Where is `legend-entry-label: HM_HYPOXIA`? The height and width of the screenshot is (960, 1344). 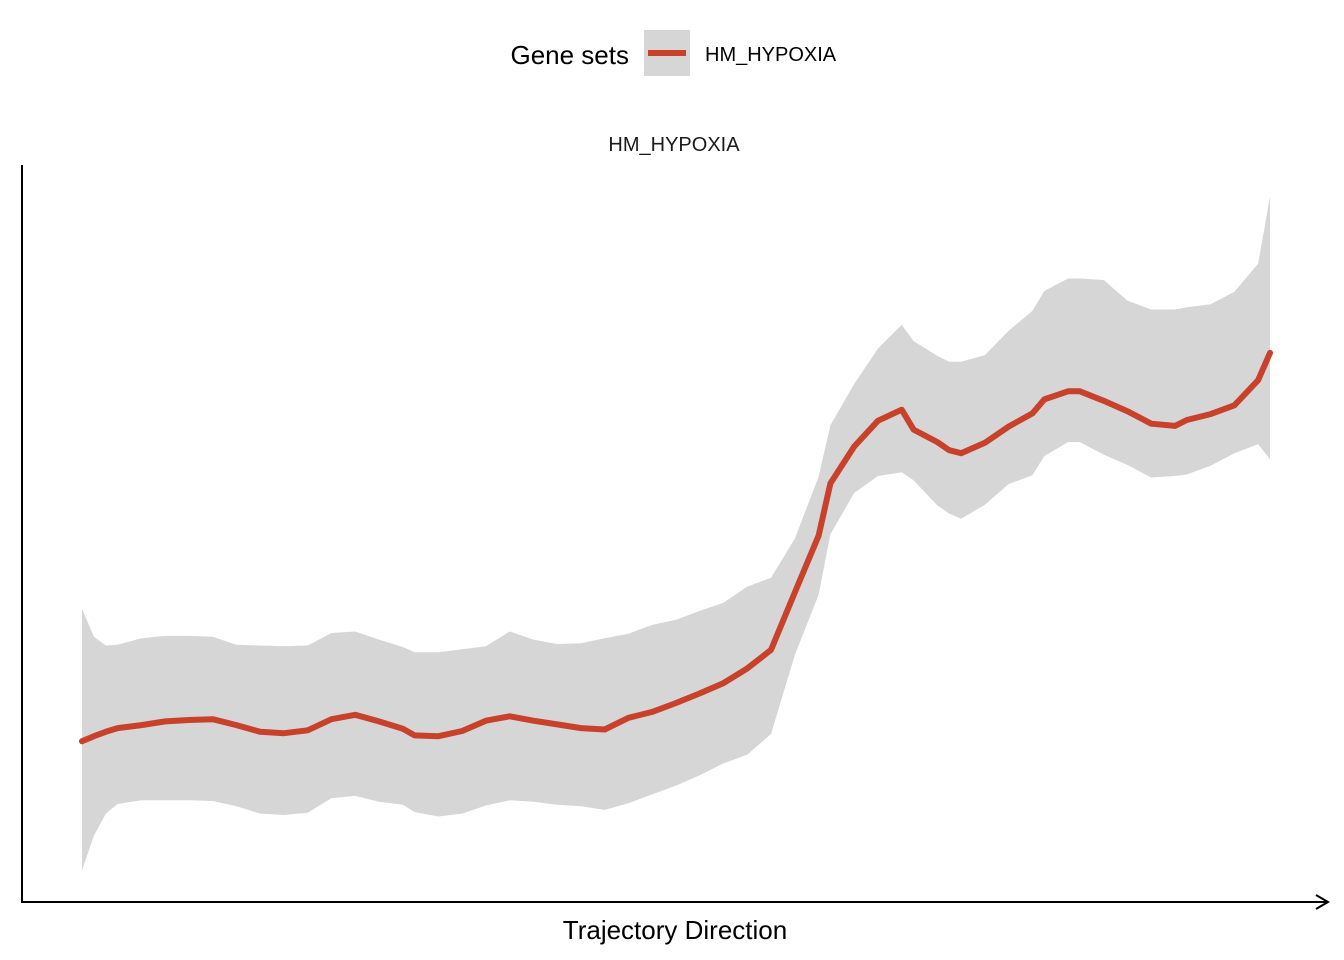
legend-entry-label: HM_HYPOXIA is located at coordinates (771, 55).